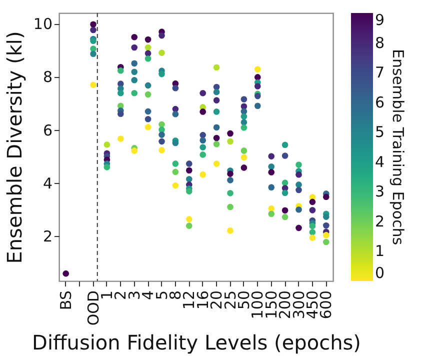 This screenshot has height=363, width=423. What do you see at coordinates (14, 147) in the screenshot?
I see `y-axis-title: Ensemble Diversity (kl)` at bounding box center [14, 147].